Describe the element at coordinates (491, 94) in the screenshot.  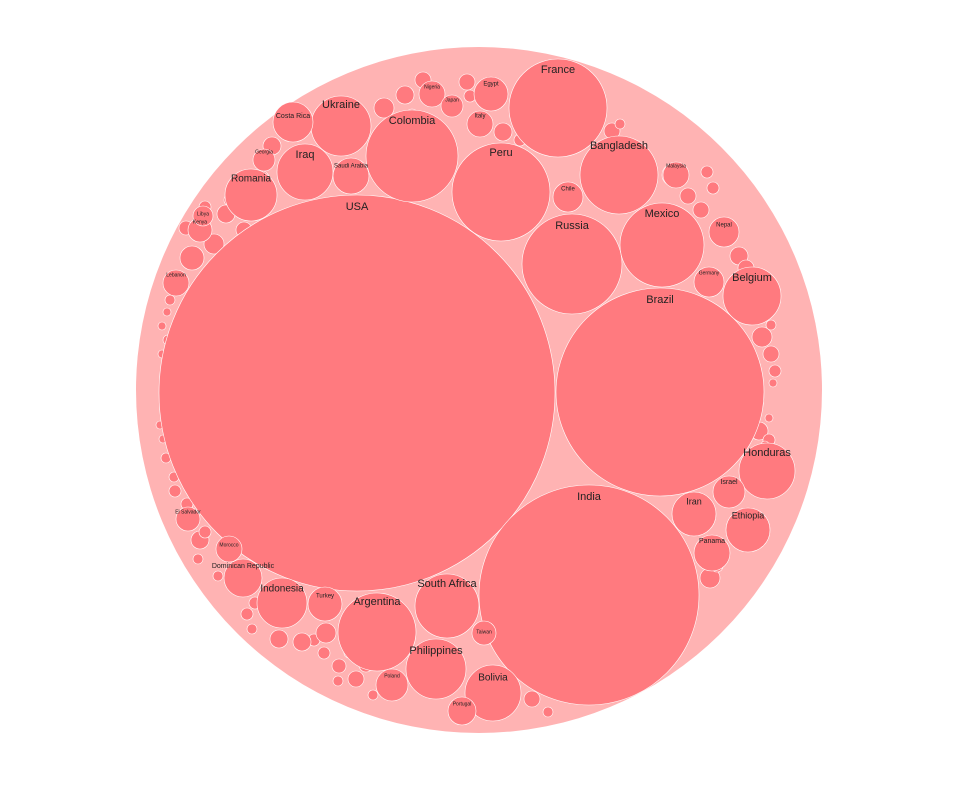
I see `country-circle-egypt` at that location.